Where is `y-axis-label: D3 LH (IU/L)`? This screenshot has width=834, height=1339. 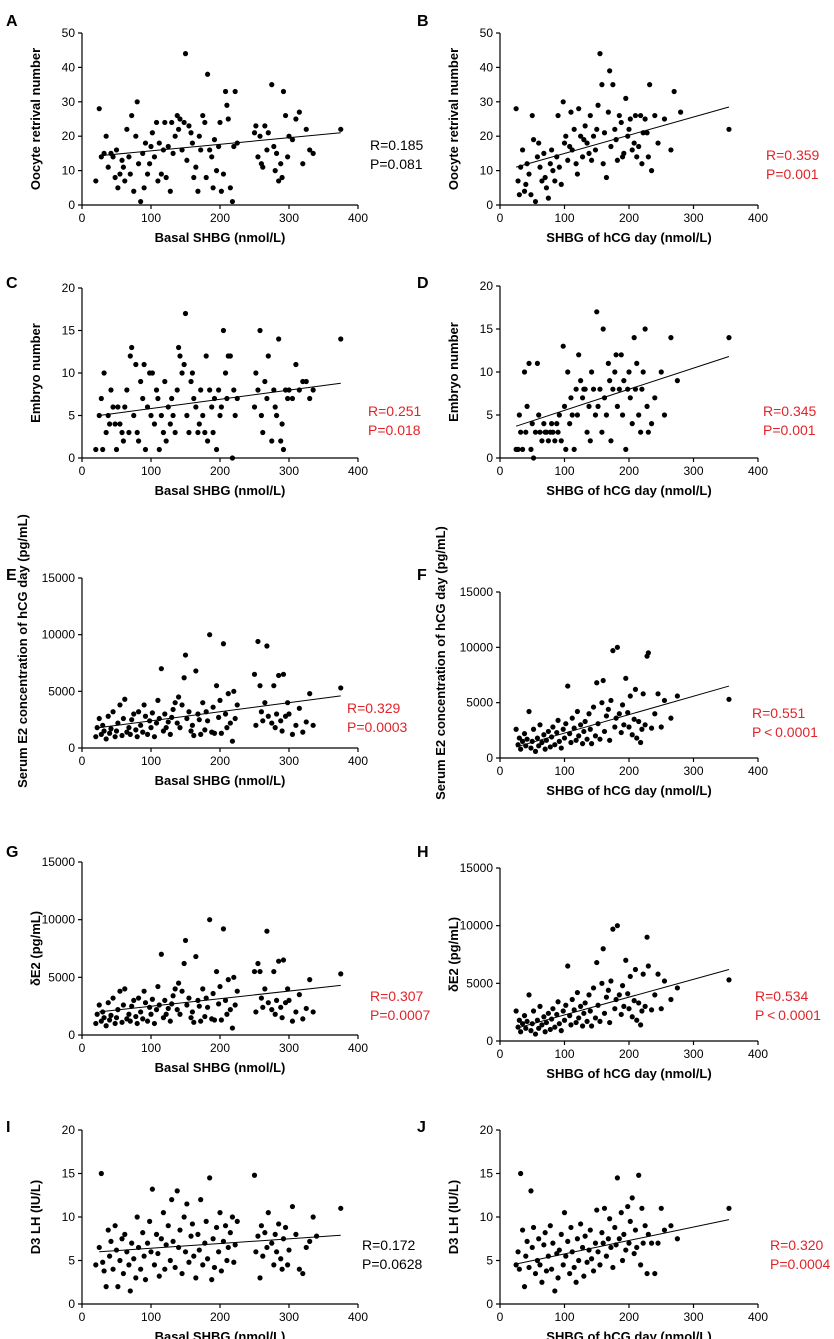 y-axis-label: D3 LH (IU/L) is located at coordinates (453, 1217).